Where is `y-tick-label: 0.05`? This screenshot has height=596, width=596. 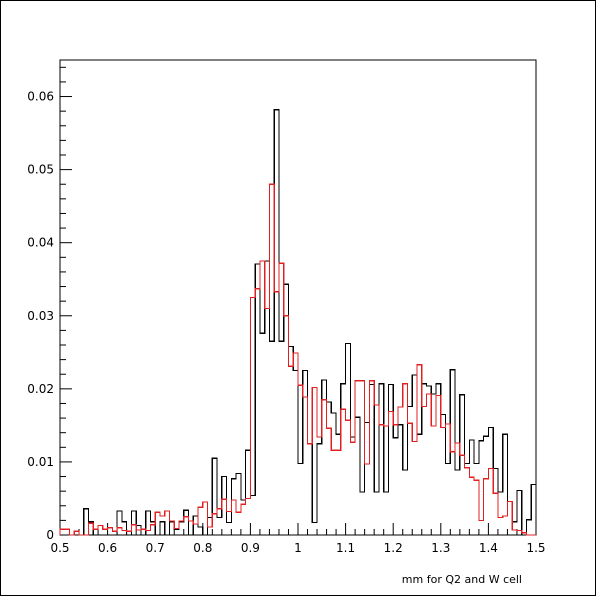
y-tick-label: 0.05 is located at coordinates (40, 170).